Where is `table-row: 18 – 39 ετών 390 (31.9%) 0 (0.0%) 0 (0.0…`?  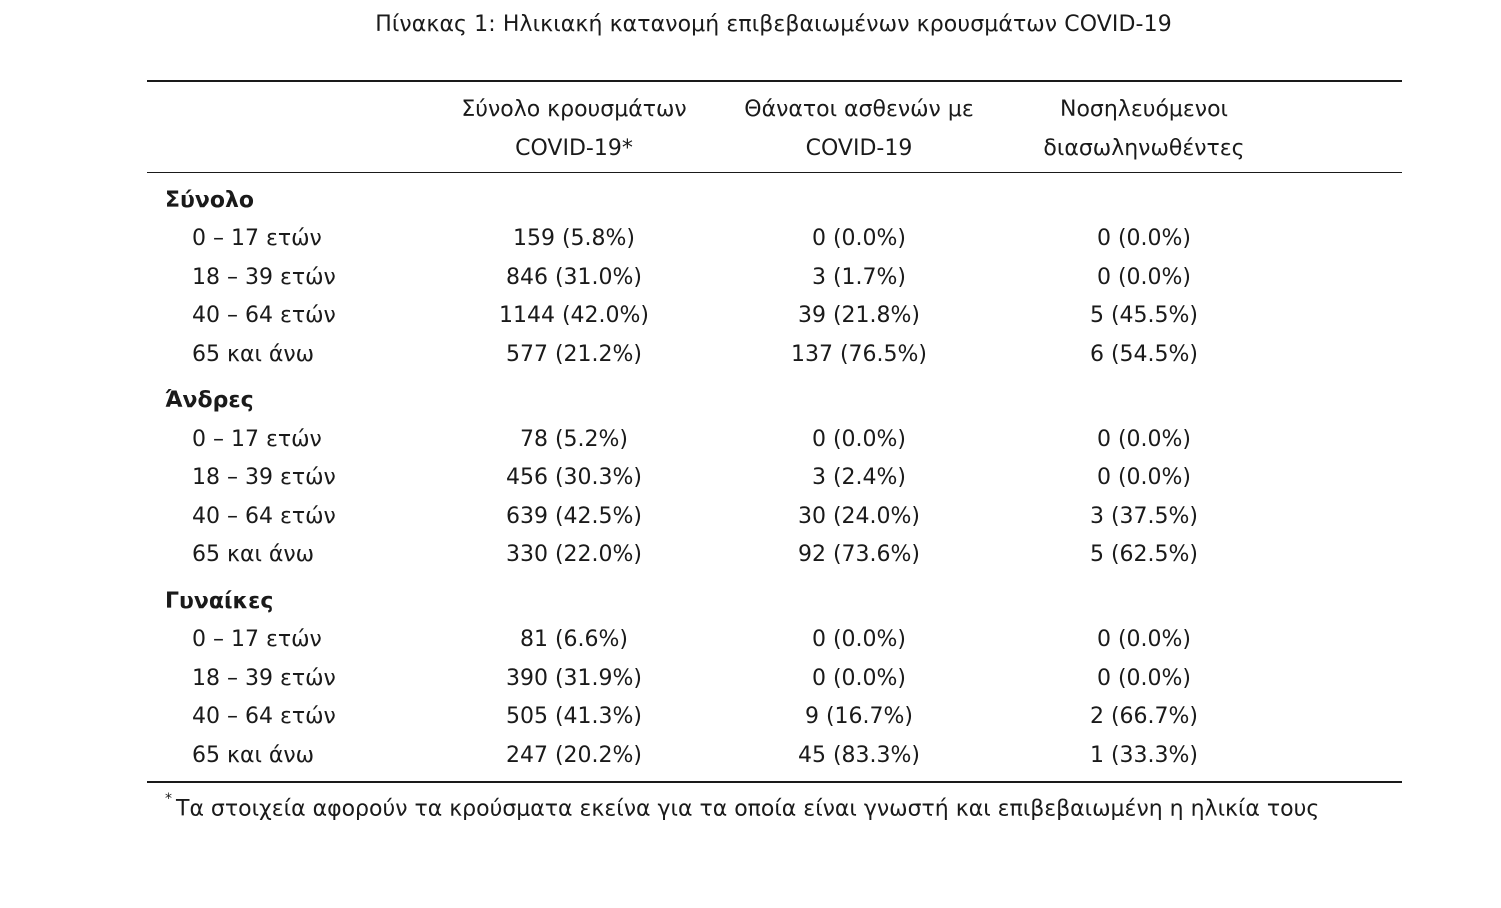 table-row: 18 – 39 ετών 390 (31.9%) 0 (0.0%) 0 (0.0… is located at coordinates (750, 679).